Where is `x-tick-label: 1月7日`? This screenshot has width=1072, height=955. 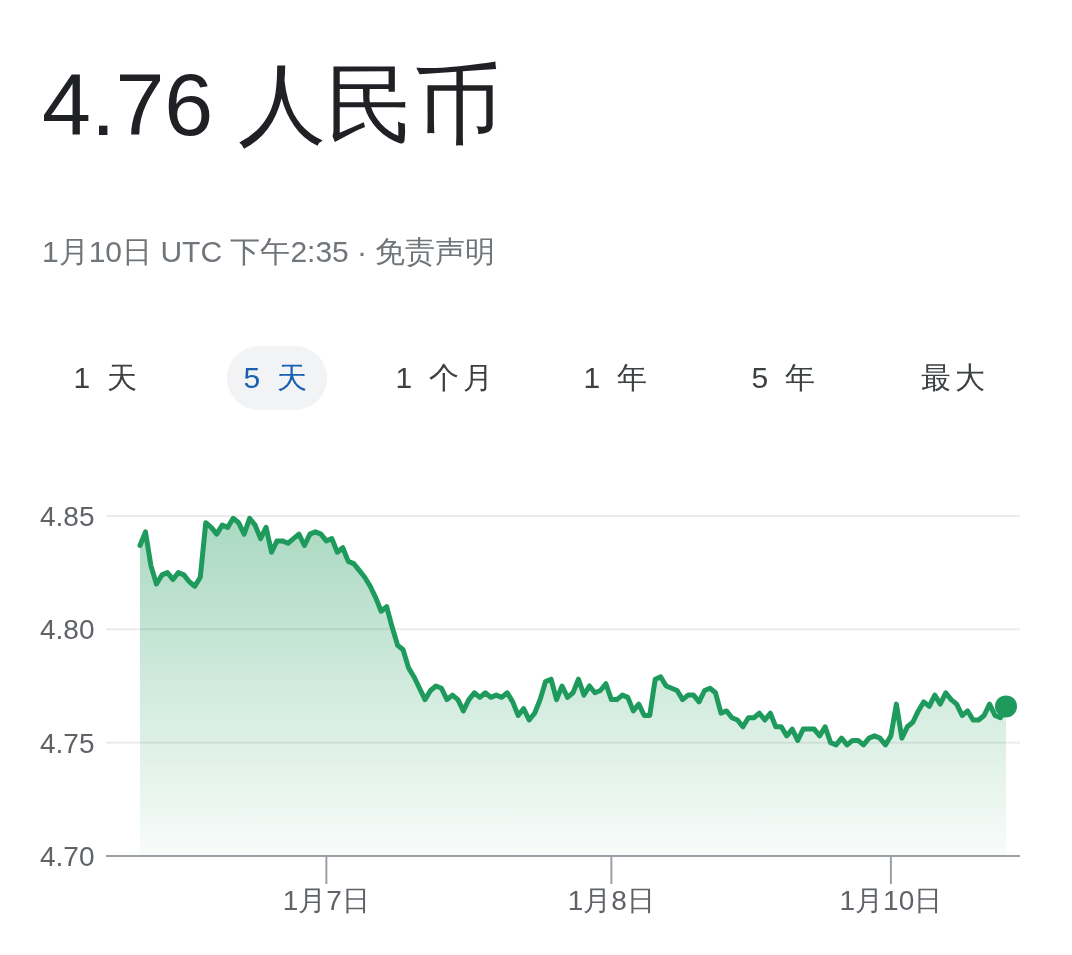
x-tick-label: 1月7日 is located at coordinates (326, 900).